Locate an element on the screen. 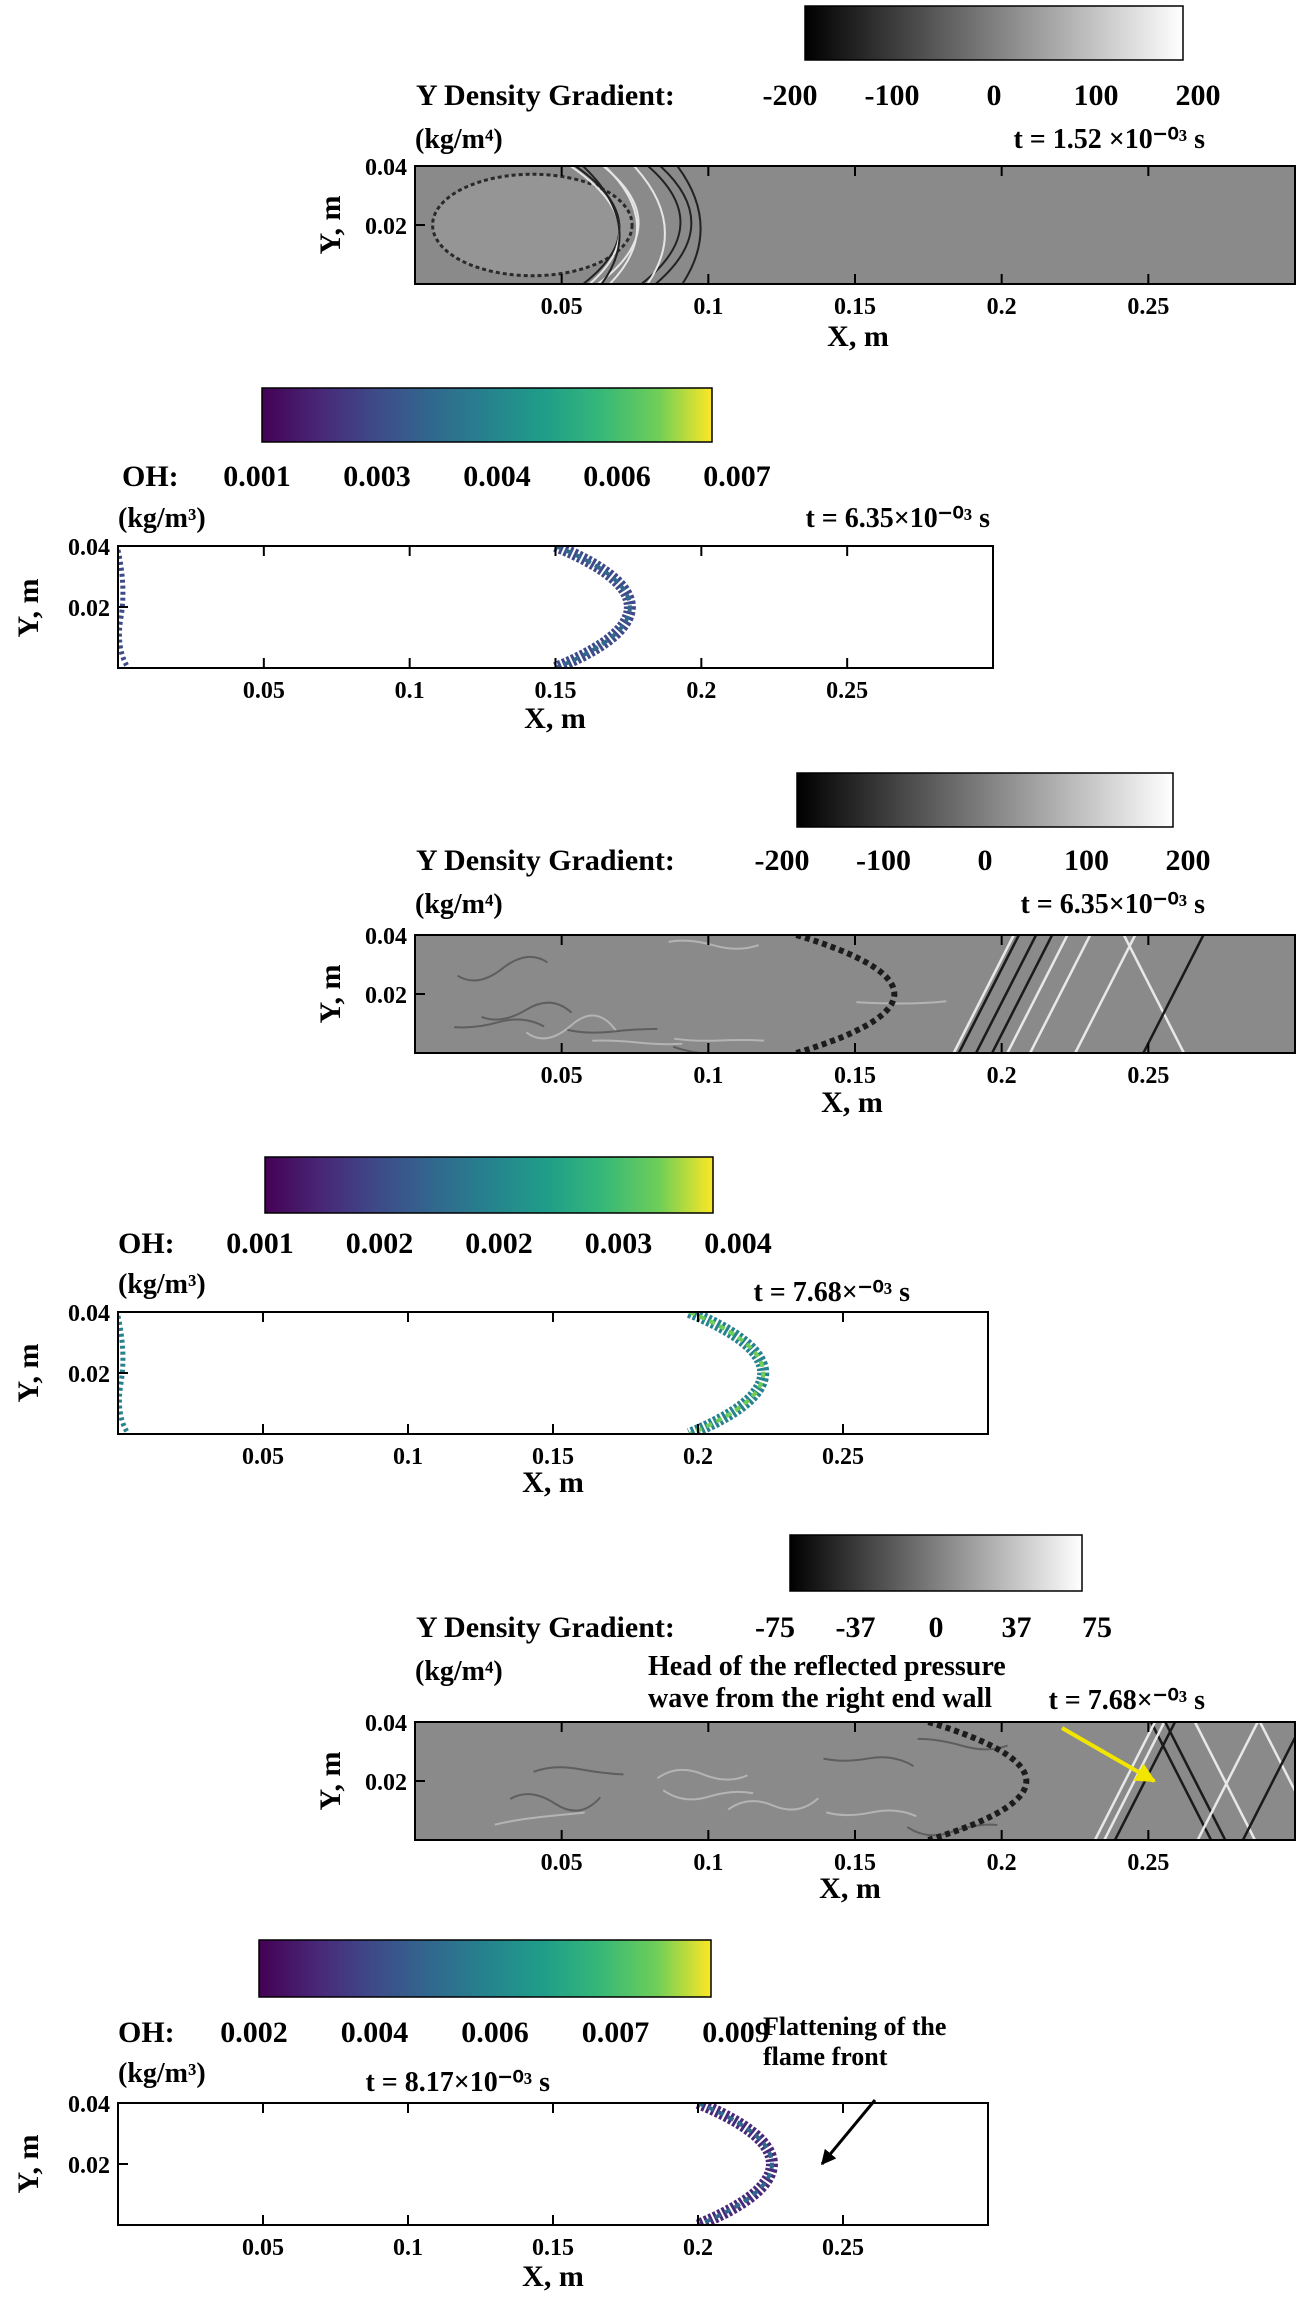 This screenshot has height=2306, width=1300. colorbar-tick-label: 0.006 is located at coordinates (495, 2032).